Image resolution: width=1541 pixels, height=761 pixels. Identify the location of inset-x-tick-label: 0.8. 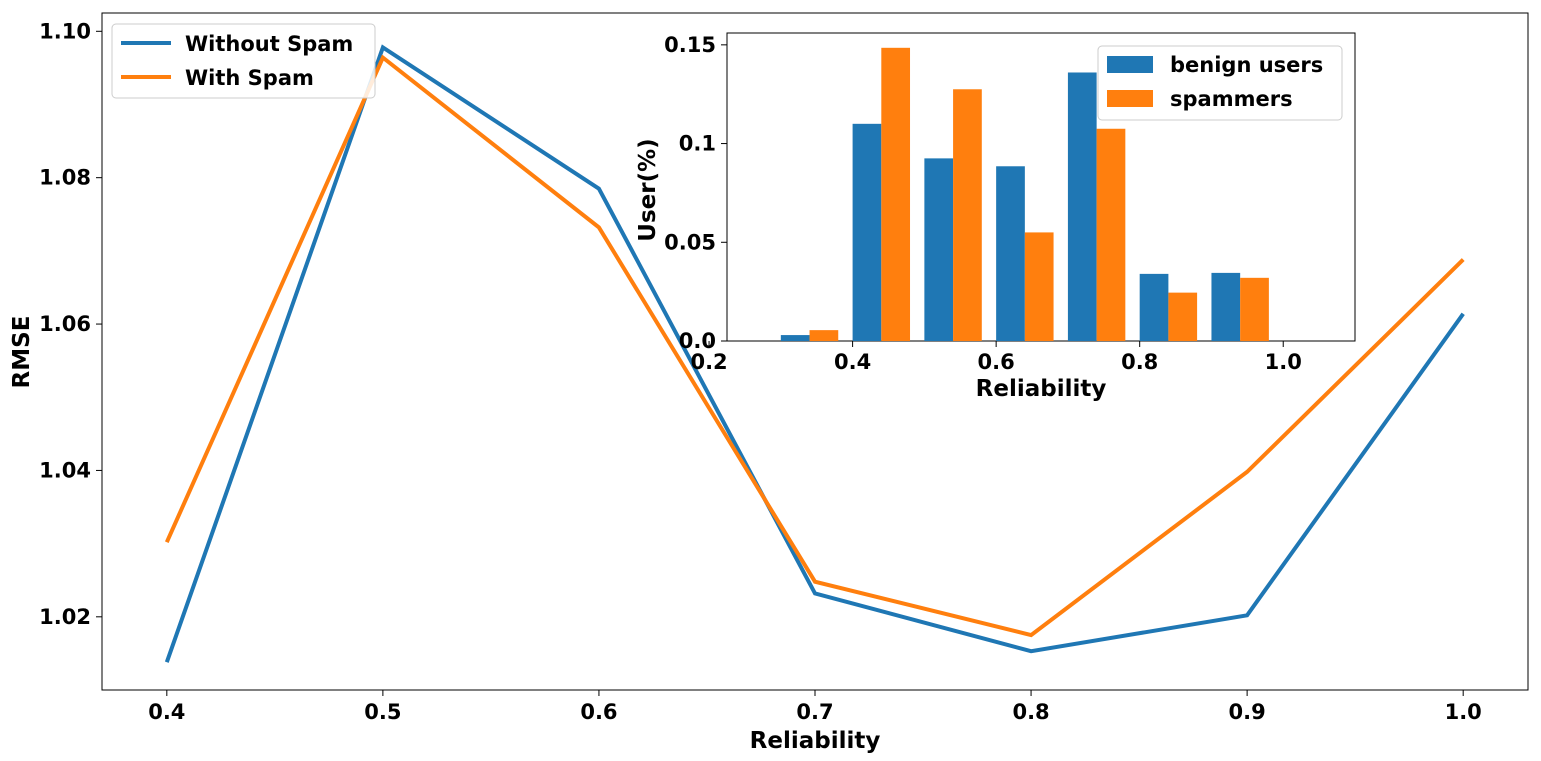
(1139, 362).